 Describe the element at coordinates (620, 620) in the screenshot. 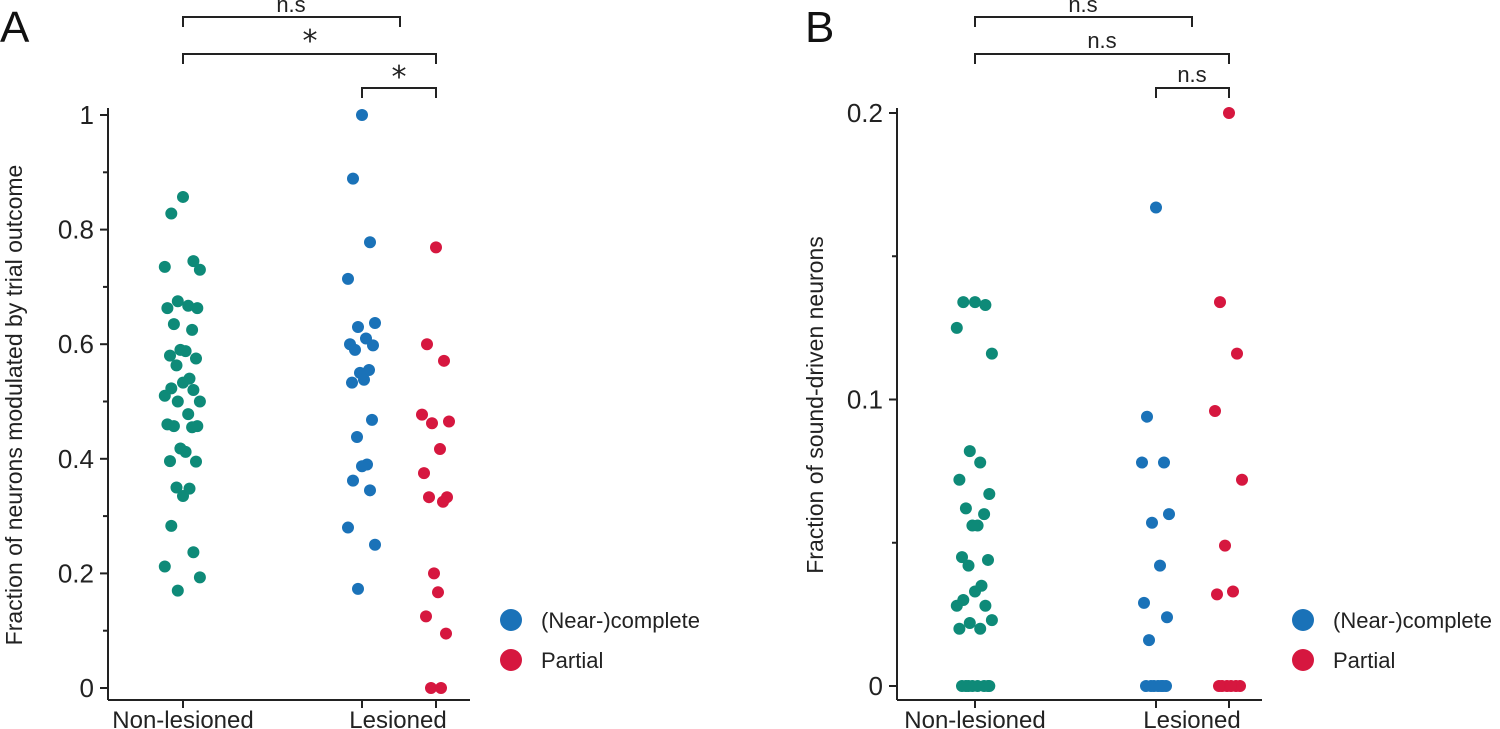

I see `panel-a-legend-complete-label: (Near-)complete` at that location.